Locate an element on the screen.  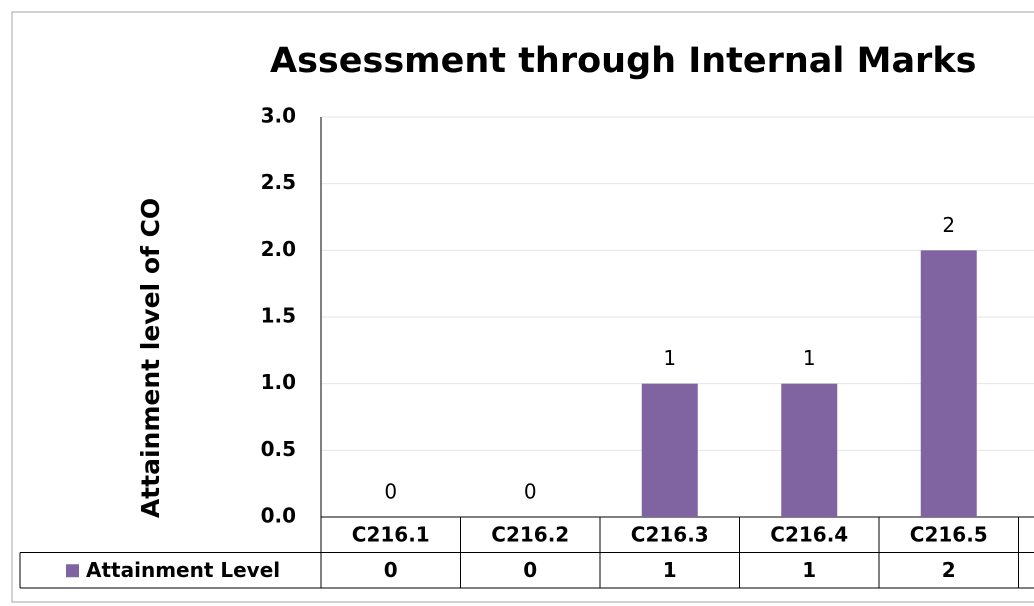
y-tick-label: 1.0 is located at coordinates (278, 382).